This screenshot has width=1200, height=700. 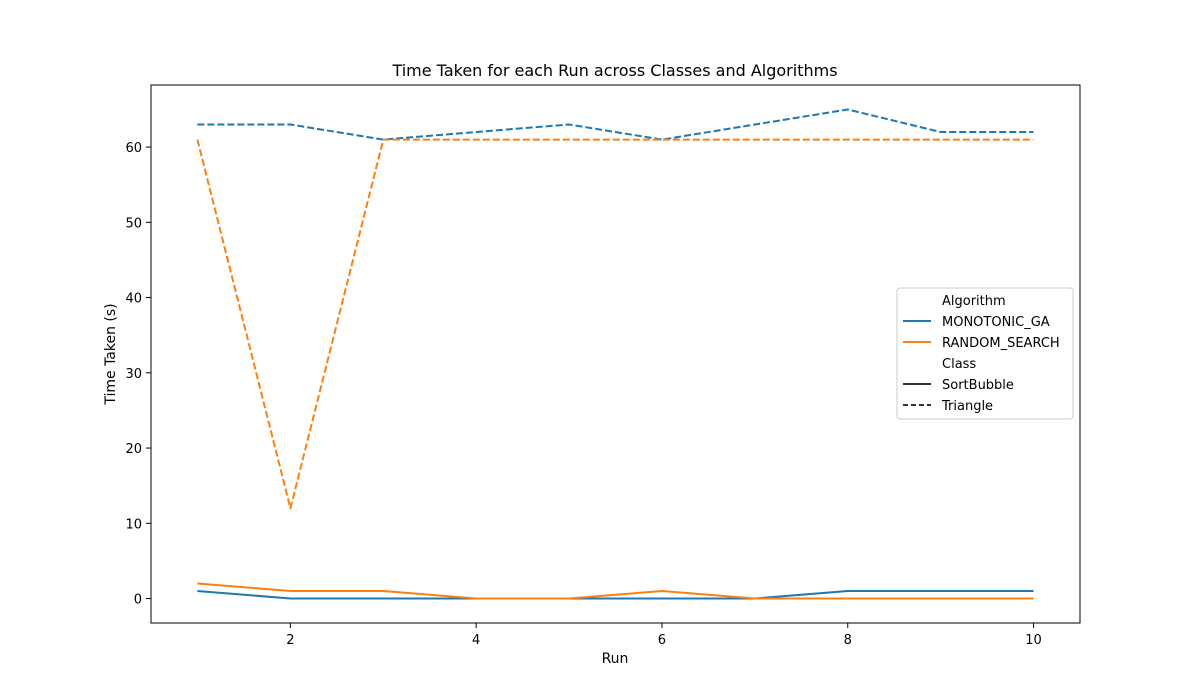 I want to click on legend-frame, so click(x=985, y=353).